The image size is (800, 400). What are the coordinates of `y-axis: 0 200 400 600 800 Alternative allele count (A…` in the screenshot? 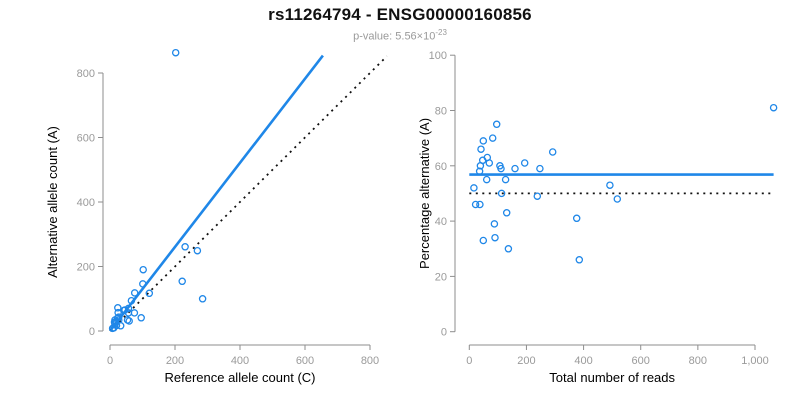 It's located at (74, 203).